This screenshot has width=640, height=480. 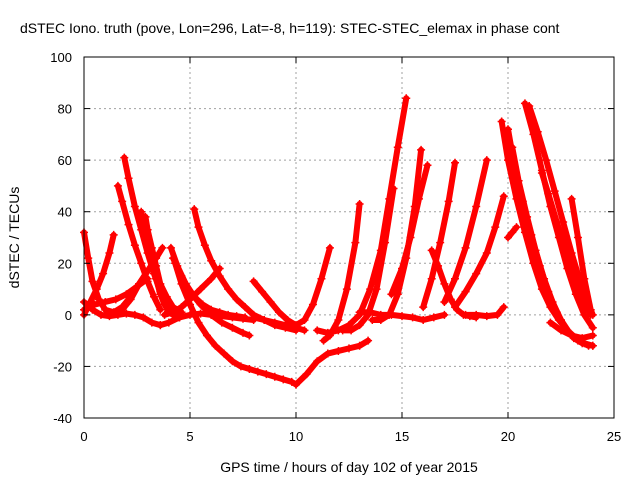 What do you see at coordinates (65, 212) in the screenshot?
I see `y-tick-label: 40` at bounding box center [65, 212].